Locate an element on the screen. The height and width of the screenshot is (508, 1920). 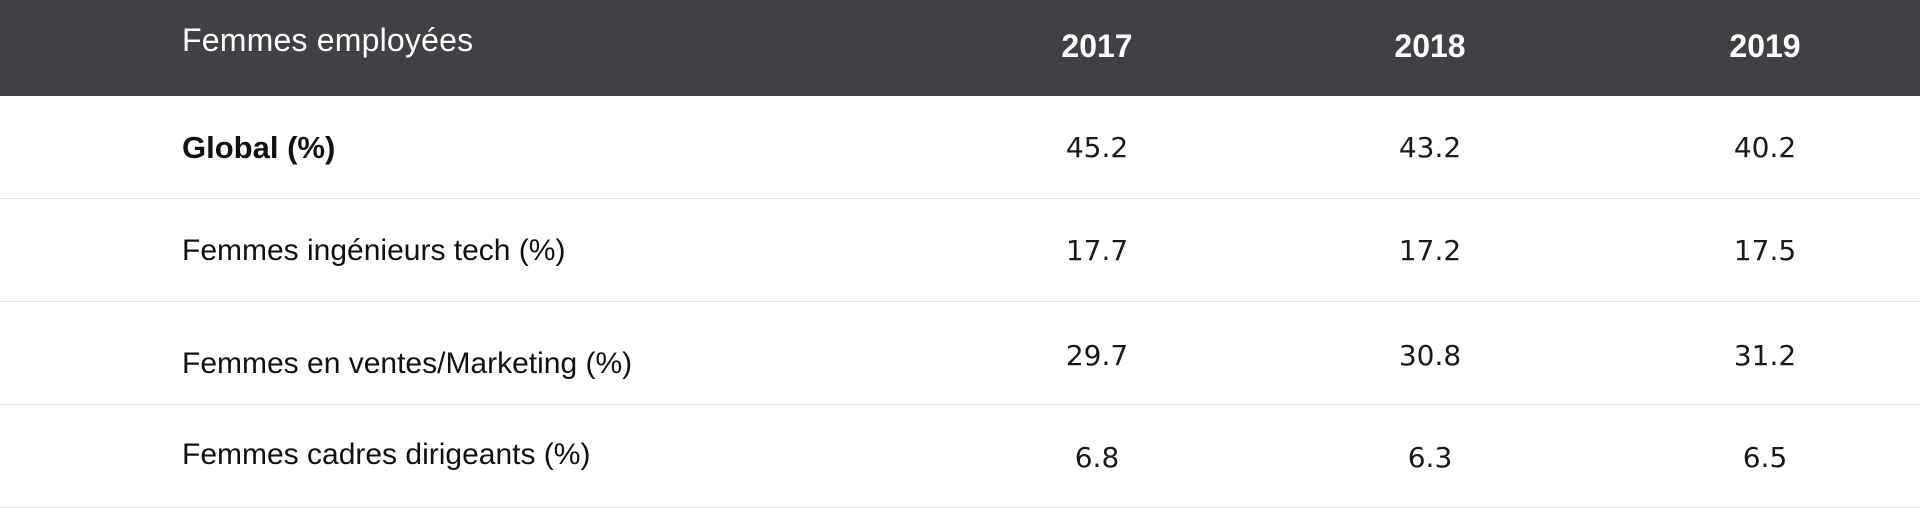
cell-2017: 29.7 is located at coordinates (1097, 355).